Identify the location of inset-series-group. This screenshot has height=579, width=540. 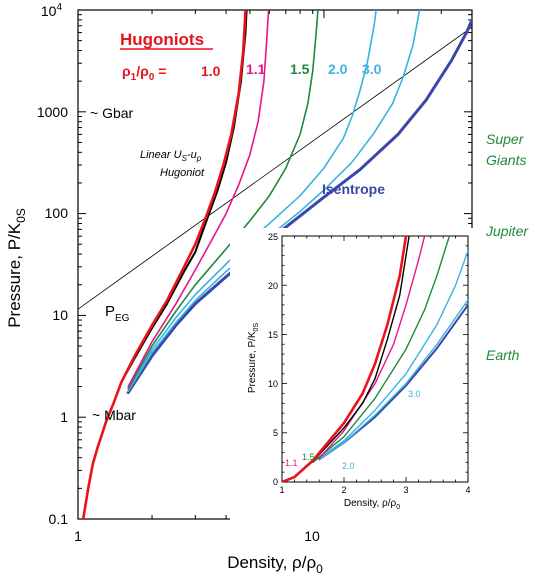
(375, 359).